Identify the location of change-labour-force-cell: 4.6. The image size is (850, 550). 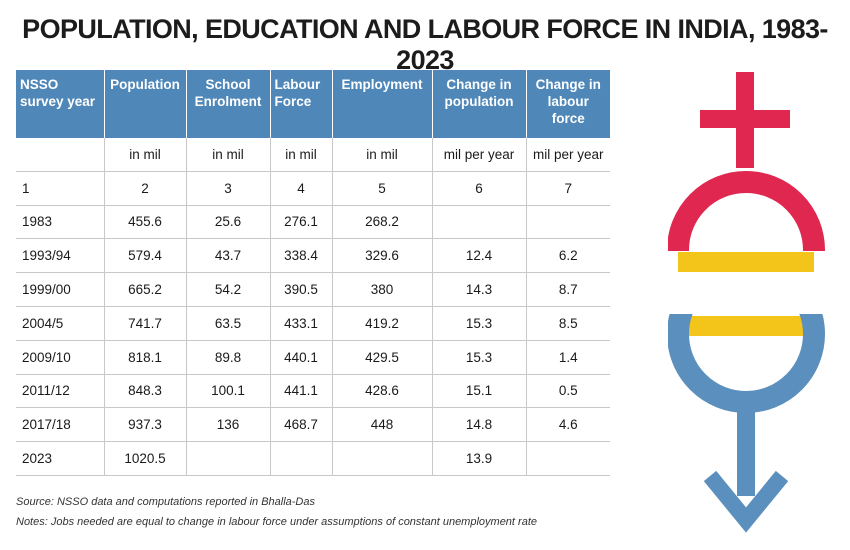
(568, 425).